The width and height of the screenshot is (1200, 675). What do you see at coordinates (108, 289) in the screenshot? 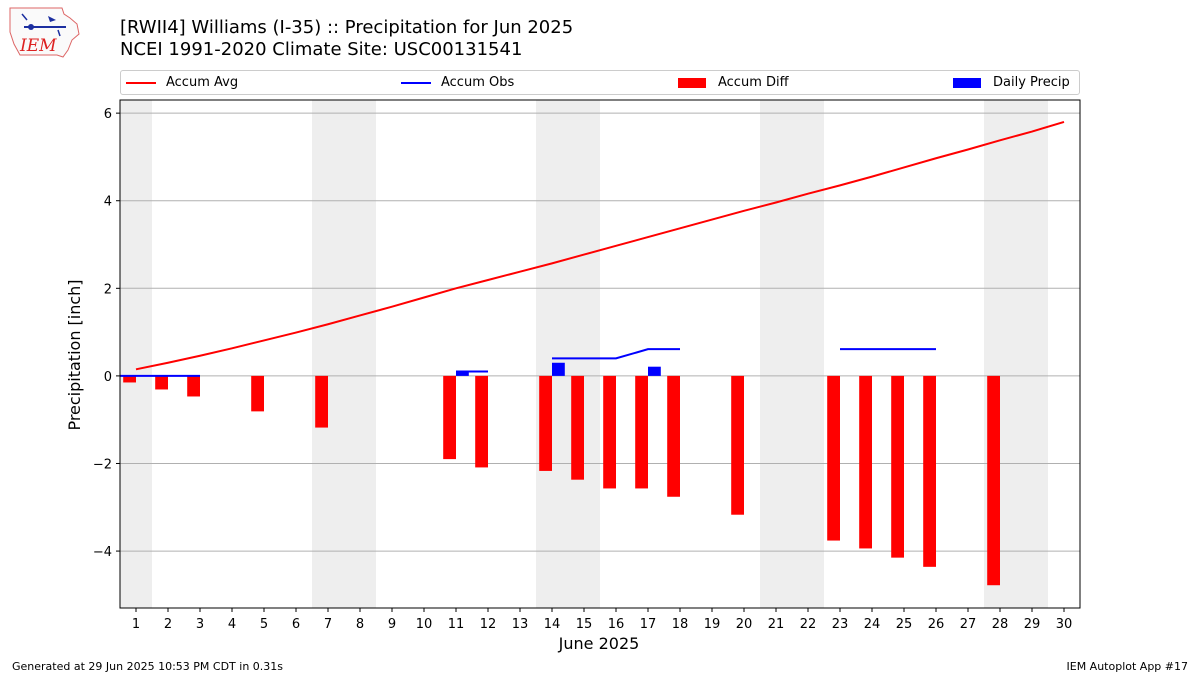
I see `y-tick-label: 2` at bounding box center [108, 289].